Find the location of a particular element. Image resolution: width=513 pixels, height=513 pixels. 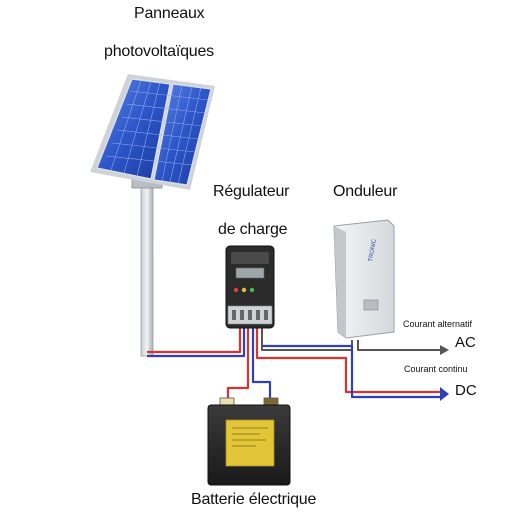

battery-wires is located at coordinates (249, 367).